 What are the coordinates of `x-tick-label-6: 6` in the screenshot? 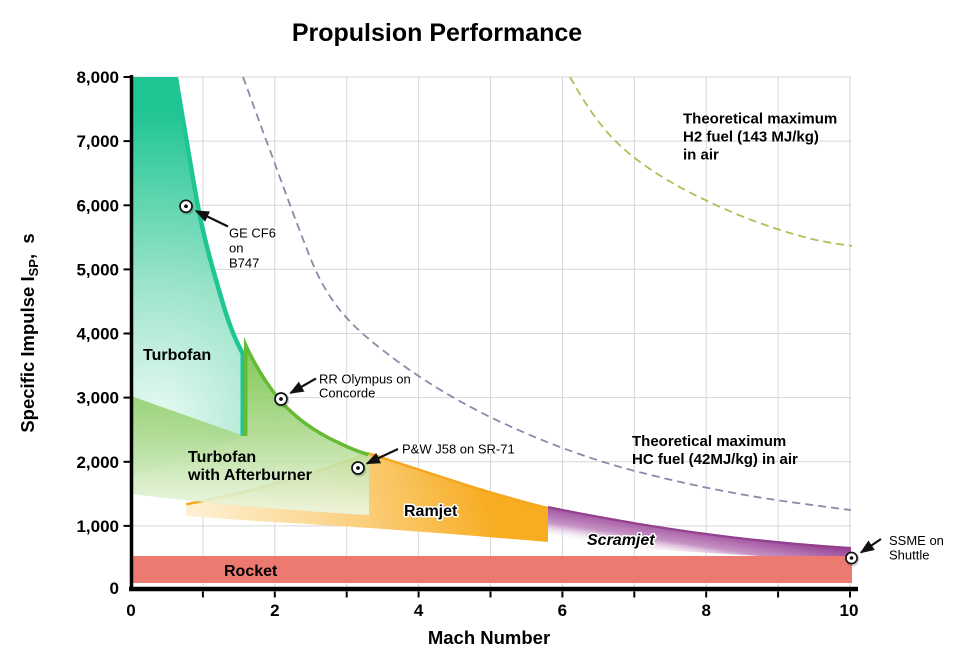 It's located at (562, 610).